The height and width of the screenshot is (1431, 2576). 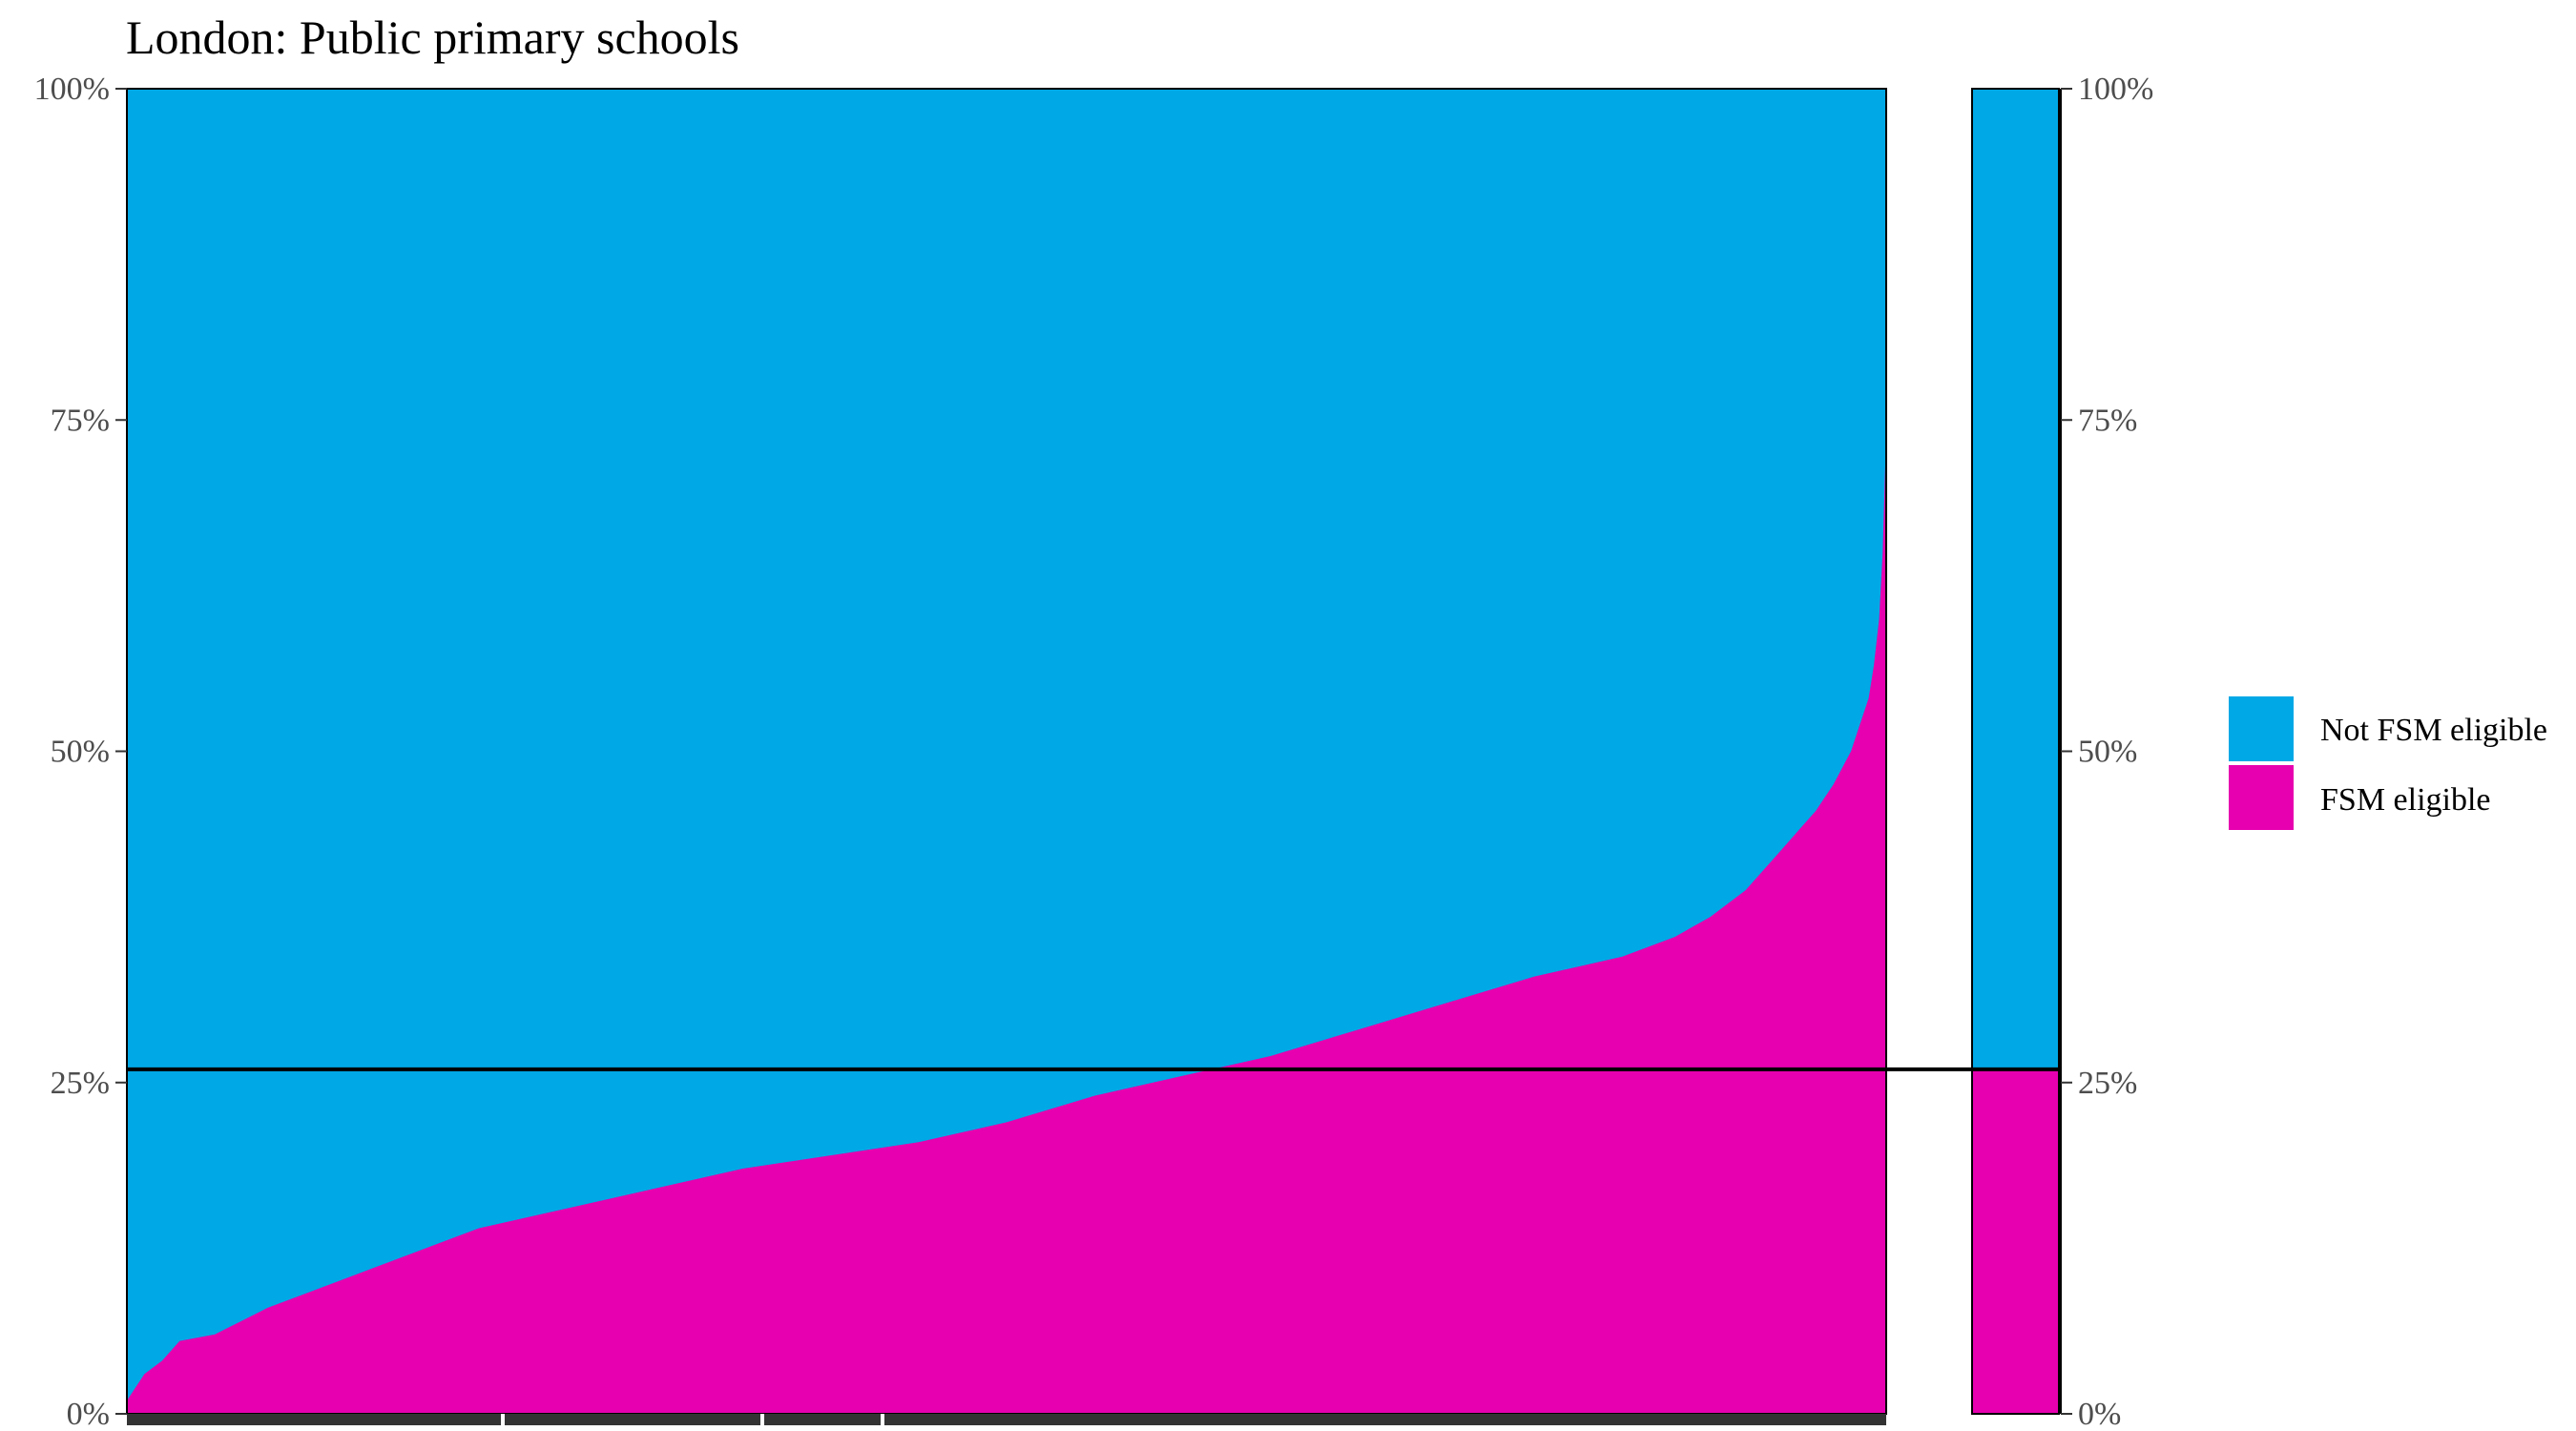 What do you see at coordinates (2015, 1241) in the screenshot?
I see `overall-bar-fsm` at bounding box center [2015, 1241].